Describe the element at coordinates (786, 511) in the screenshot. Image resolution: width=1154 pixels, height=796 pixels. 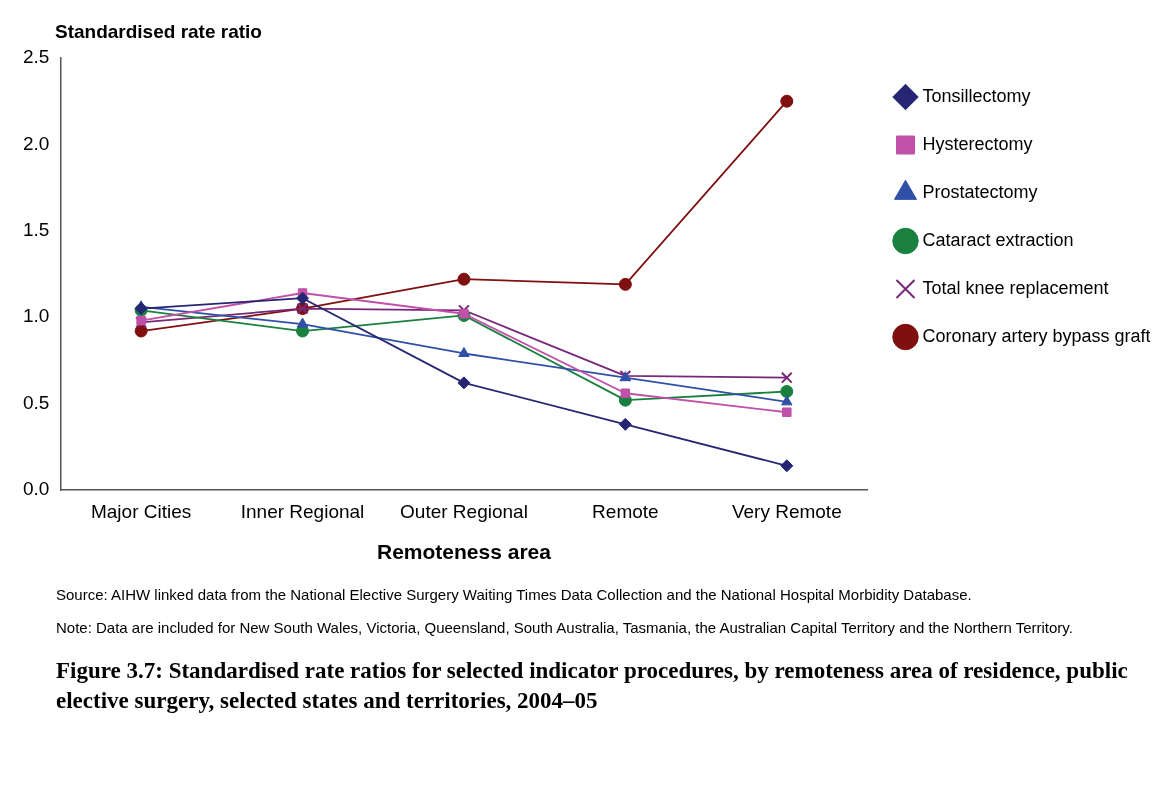
I see `x-tick-label: Very Remote` at that location.